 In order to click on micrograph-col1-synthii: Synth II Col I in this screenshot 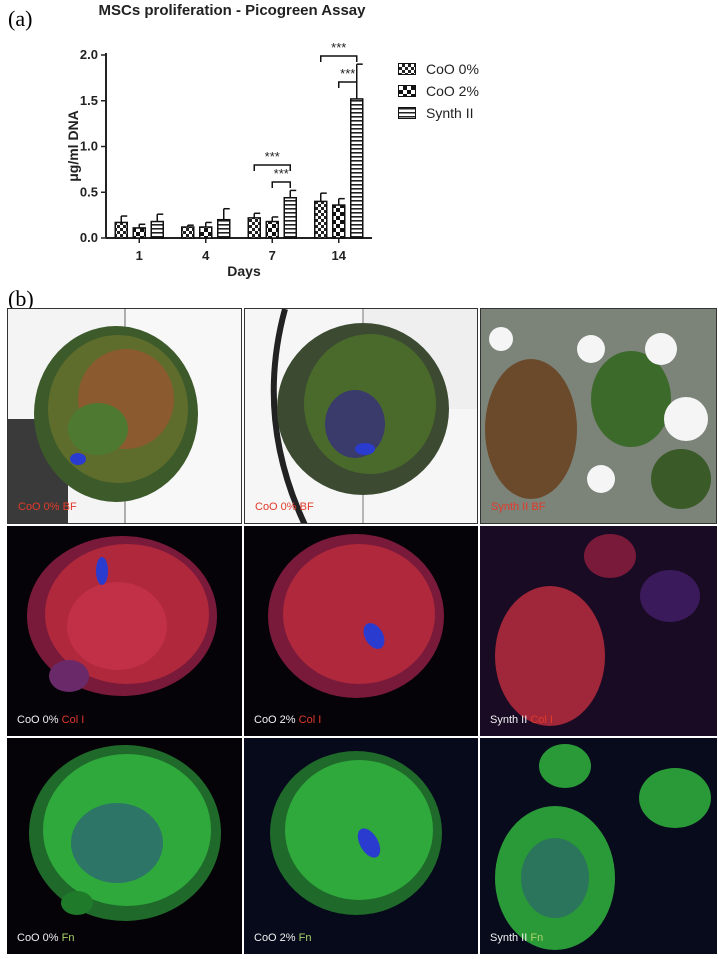, I will do `click(598, 631)`.